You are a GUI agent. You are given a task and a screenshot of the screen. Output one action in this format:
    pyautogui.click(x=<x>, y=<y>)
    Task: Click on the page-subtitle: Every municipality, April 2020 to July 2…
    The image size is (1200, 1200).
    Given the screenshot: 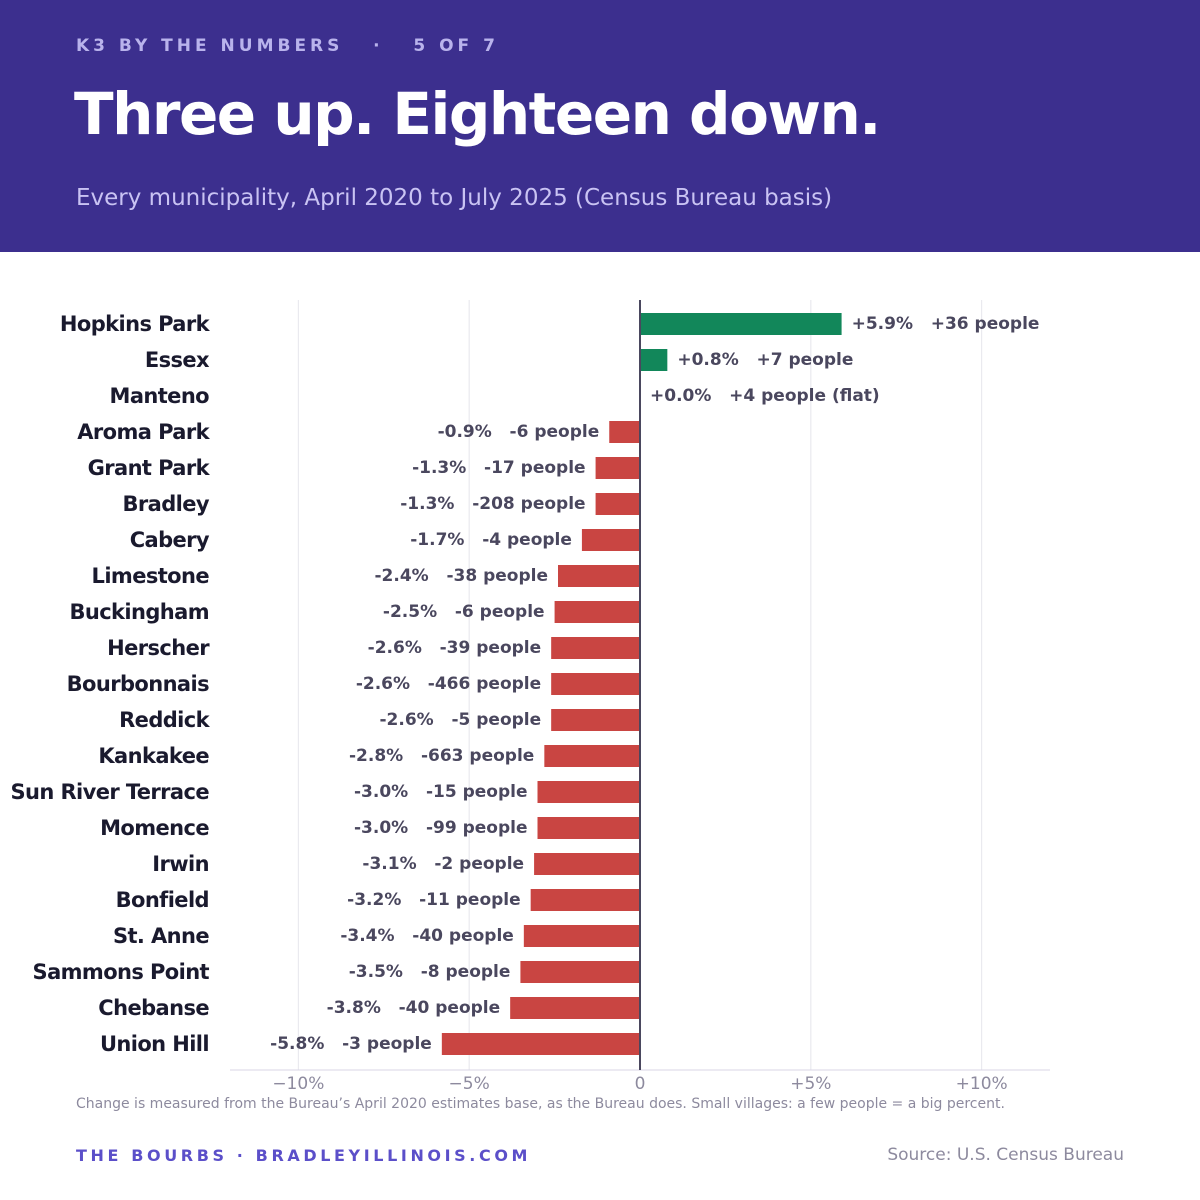 What is the action you would take?
    pyautogui.click(x=454, y=198)
    